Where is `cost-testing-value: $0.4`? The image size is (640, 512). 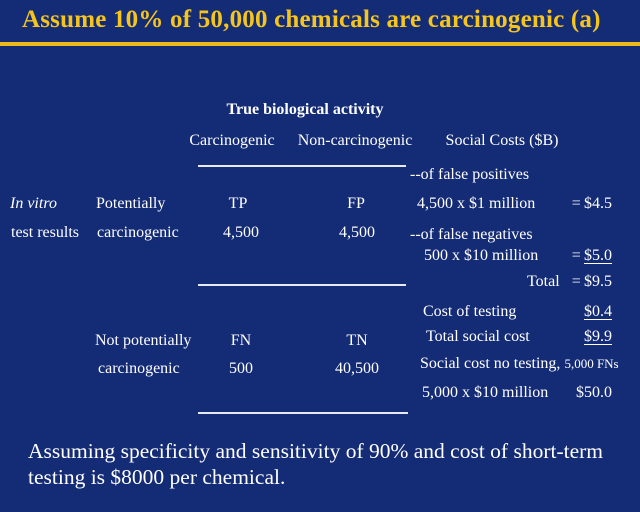 cost-testing-value: $0.4 is located at coordinates (598, 311).